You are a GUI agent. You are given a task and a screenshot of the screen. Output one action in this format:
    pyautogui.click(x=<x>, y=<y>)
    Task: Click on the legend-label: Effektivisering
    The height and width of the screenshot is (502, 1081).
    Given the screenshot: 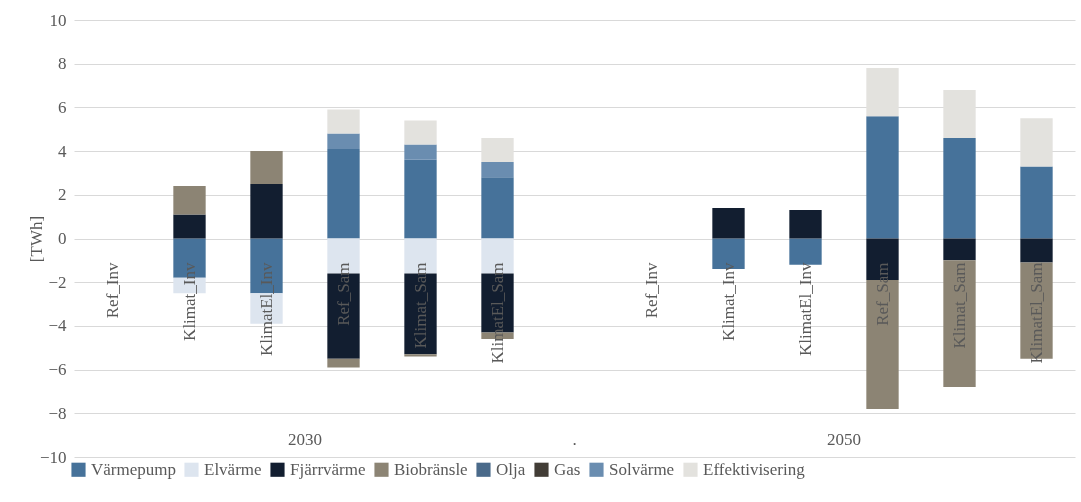 What is the action you would take?
    pyautogui.click(x=754, y=469)
    